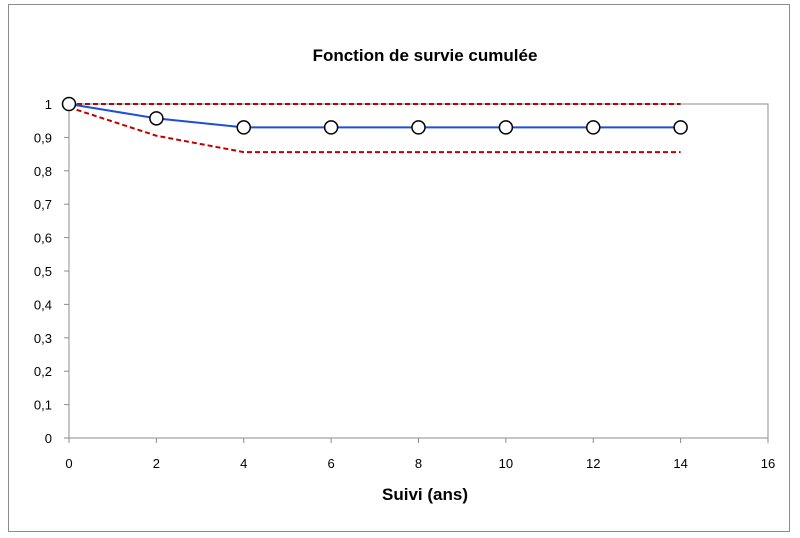  I want to click on series-layer, so click(374, 125).